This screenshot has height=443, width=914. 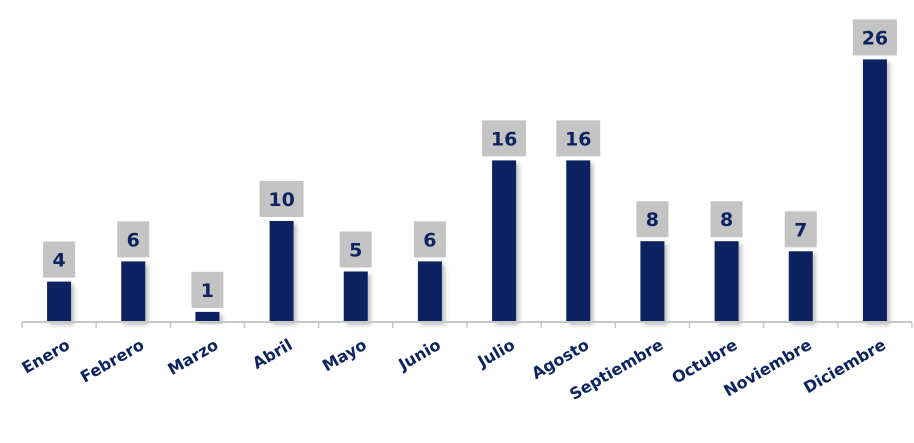 I want to click on bar-febrero, so click(x=133, y=291).